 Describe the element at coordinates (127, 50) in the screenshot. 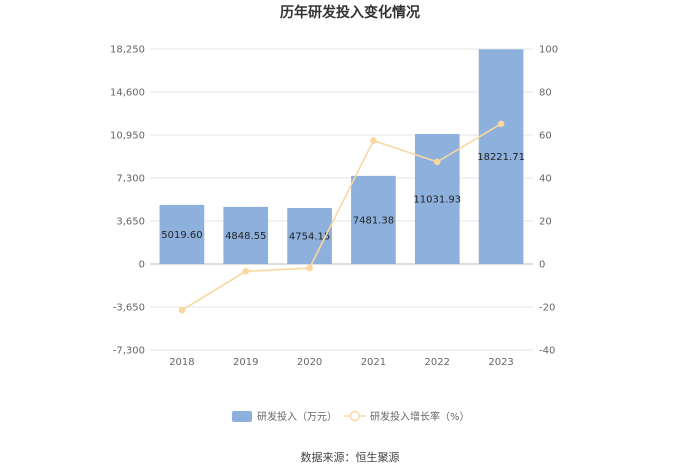

I see `left-tick-label: 18,250` at that location.